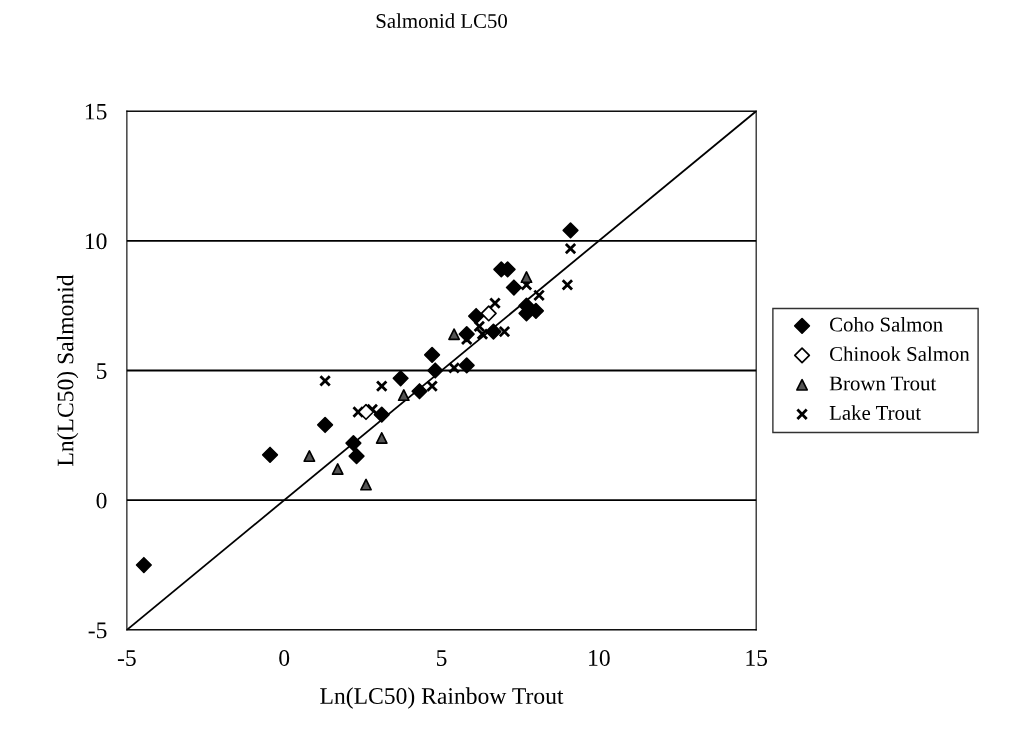  What do you see at coordinates (96, 111) in the screenshot?
I see `y-tick-label: 15` at bounding box center [96, 111].